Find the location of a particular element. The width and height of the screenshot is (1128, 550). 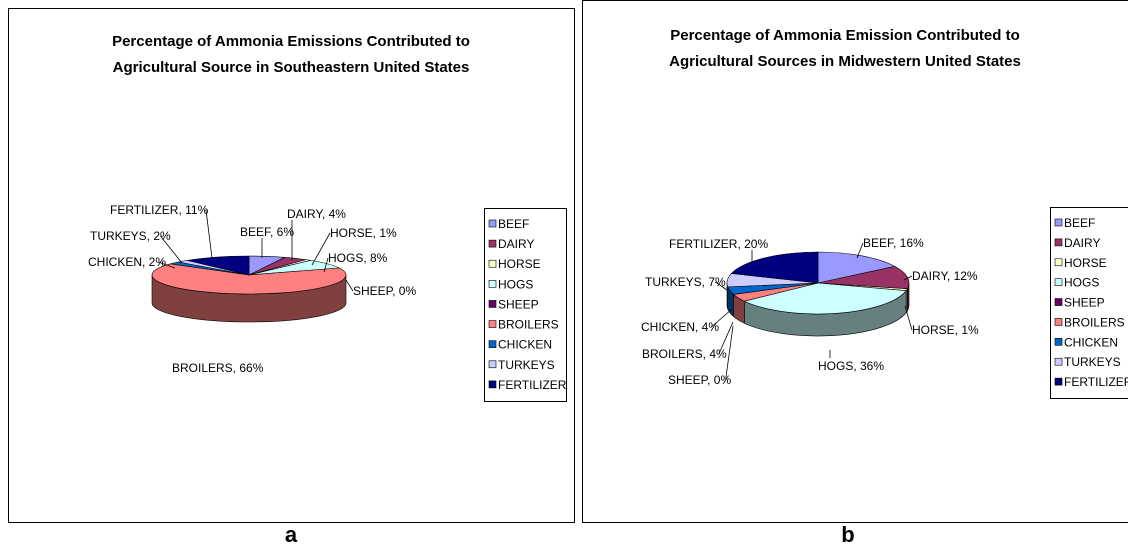

pie-slice-beef is located at coordinates (856, 267).